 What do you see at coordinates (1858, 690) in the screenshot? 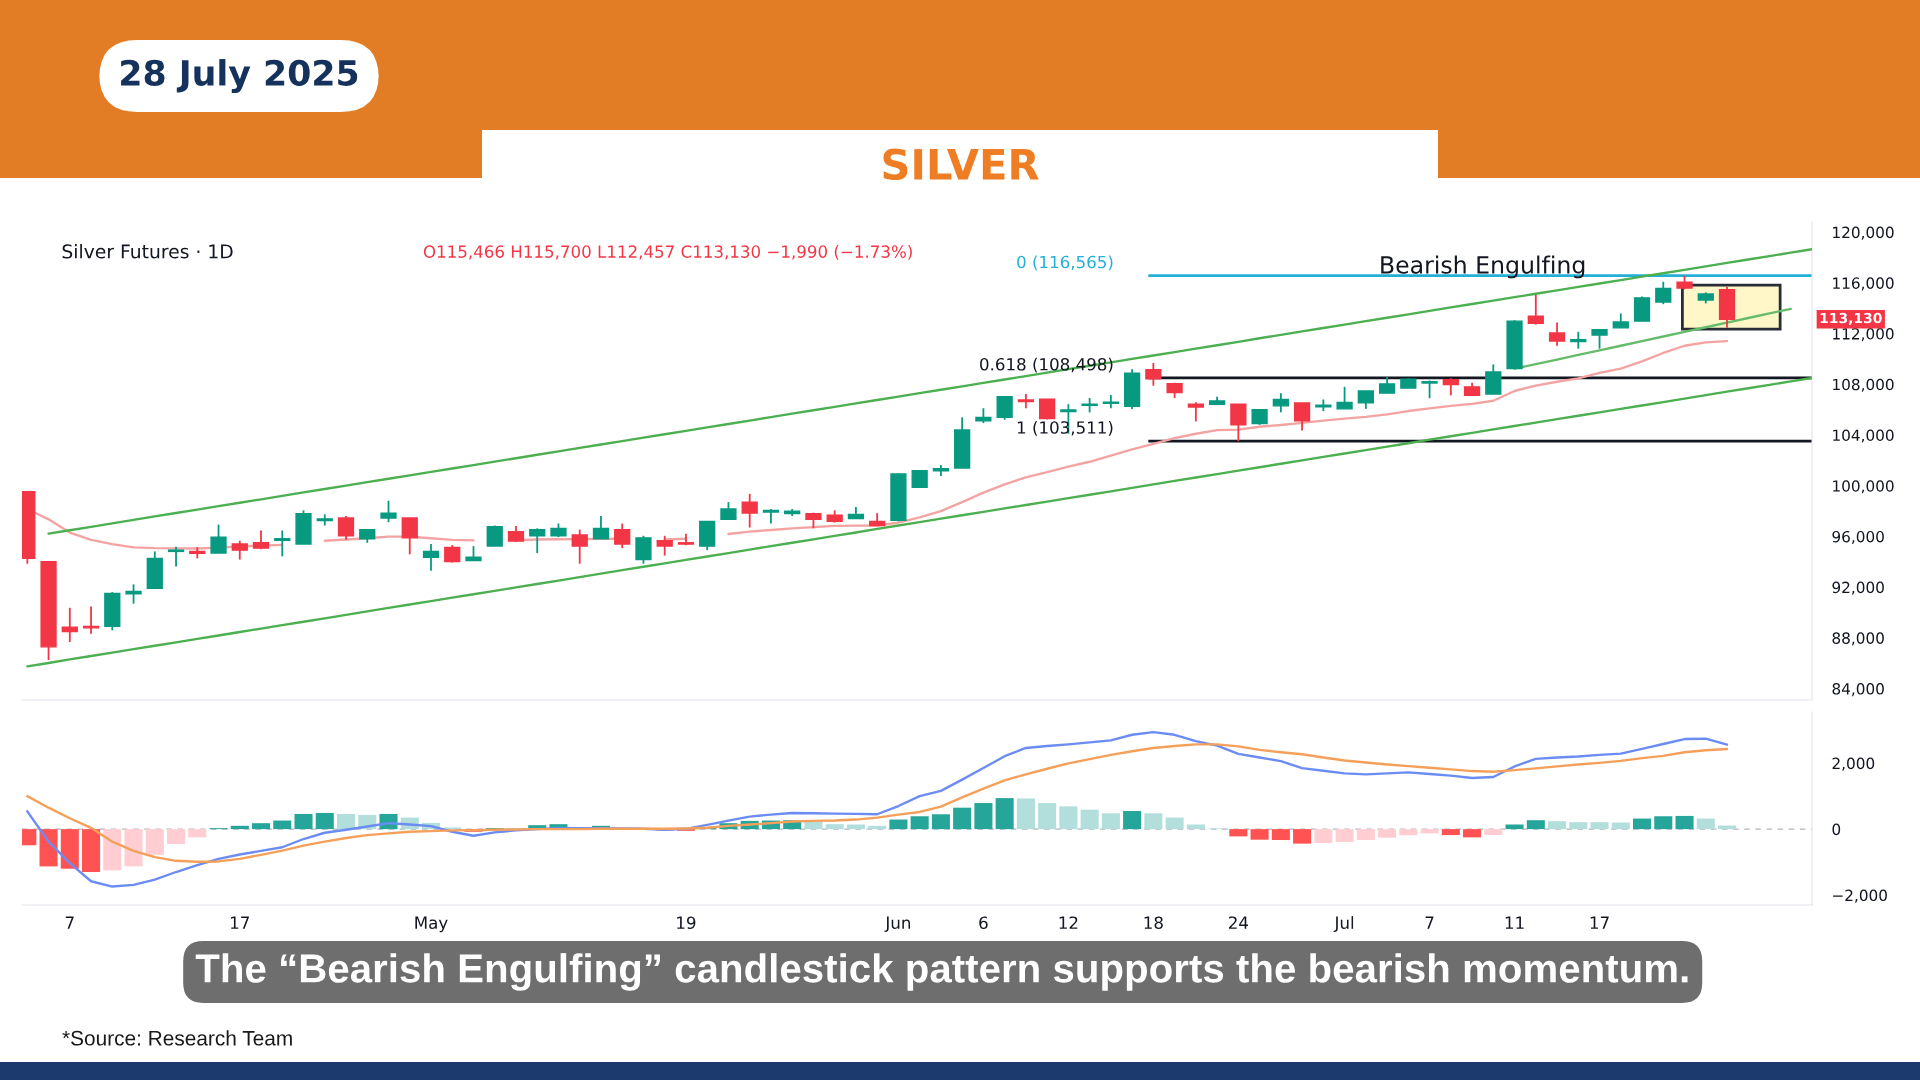
I see `y-tick-label: 84,000` at bounding box center [1858, 690].